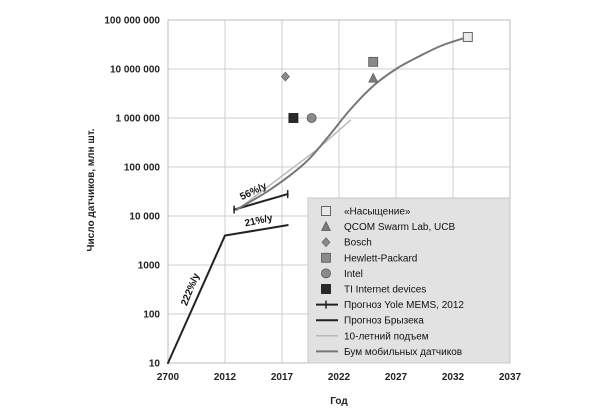 The height and width of the screenshot is (414, 600). I want to click on annotations: 222%/y21%/y56%/y, so click(226, 243).